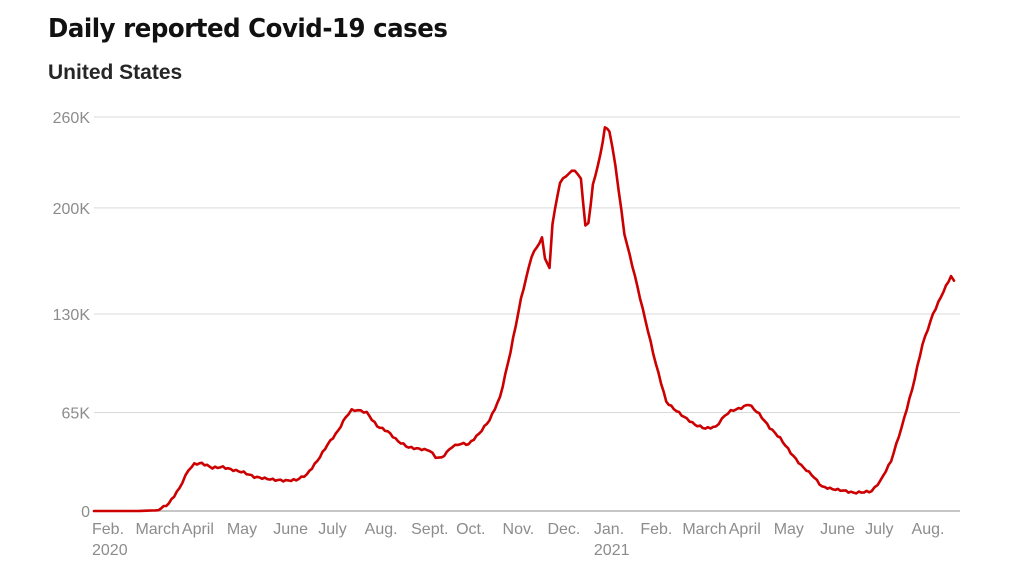 This screenshot has height=577, width=1024. Describe the element at coordinates (85, 512) in the screenshot. I see `y-tick-label: 0` at that location.